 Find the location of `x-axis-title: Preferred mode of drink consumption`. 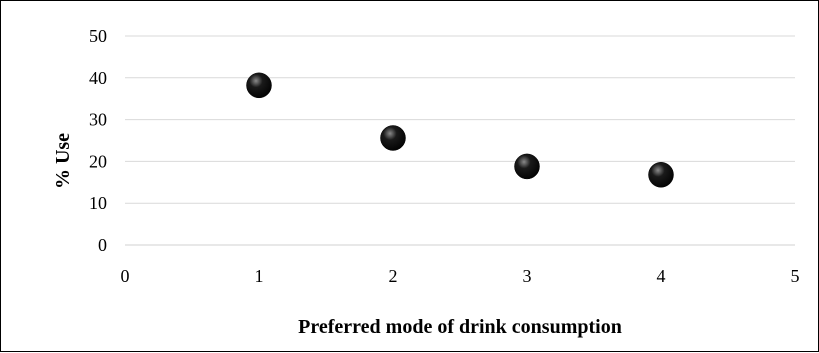

x-axis-title: Preferred mode of drink consumption is located at coordinates (460, 327).